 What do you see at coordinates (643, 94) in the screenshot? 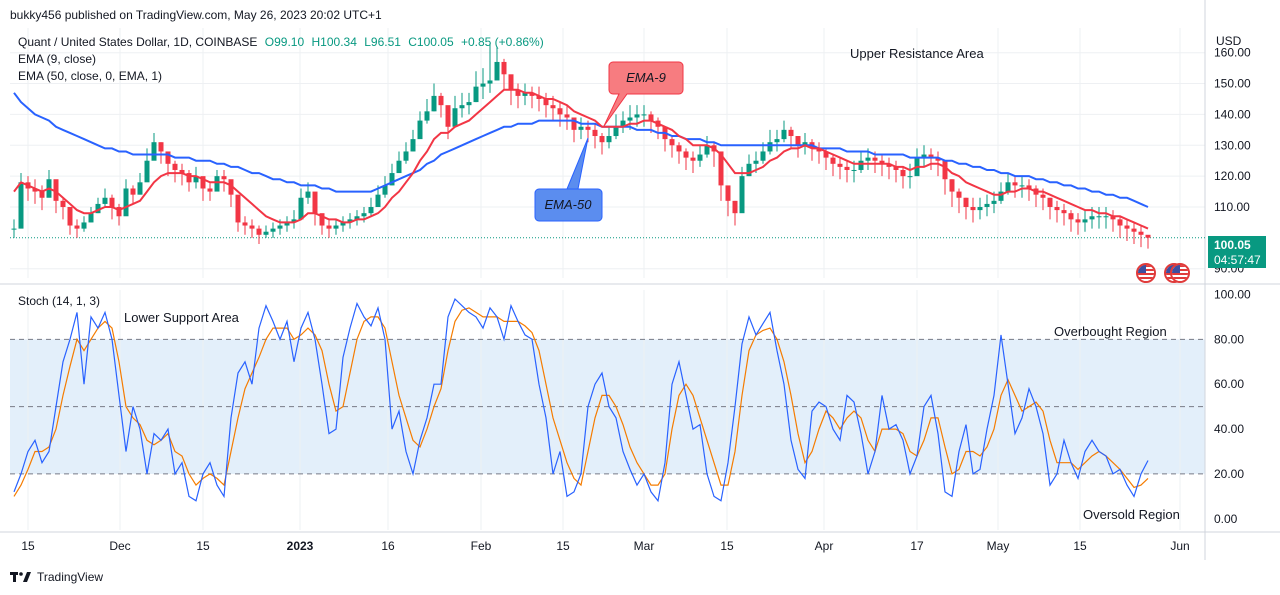
I see `ema9-callout` at bounding box center [643, 94].